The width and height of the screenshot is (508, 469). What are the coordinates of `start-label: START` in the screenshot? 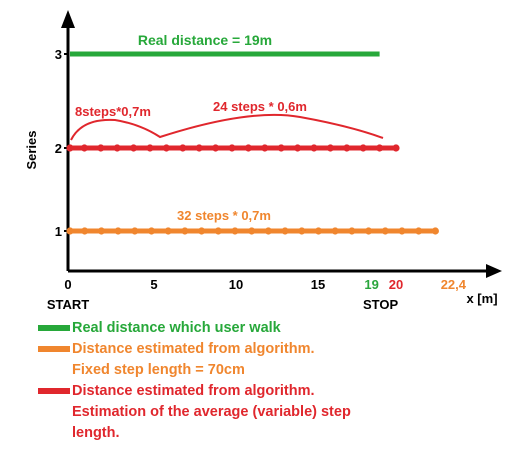 It's located at (68, 304).